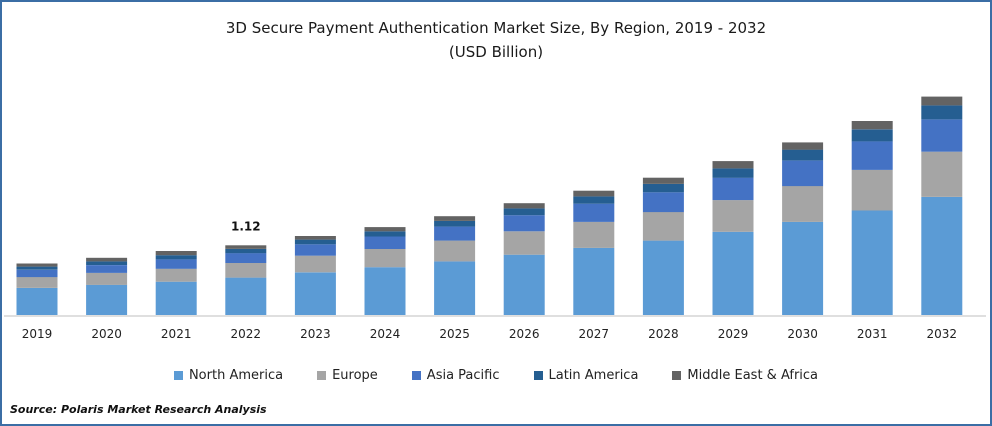  What do you see at coordinates (355, 375) in the screenshot?
I see `legend-label: Europe` at bounding box center [355, 375].